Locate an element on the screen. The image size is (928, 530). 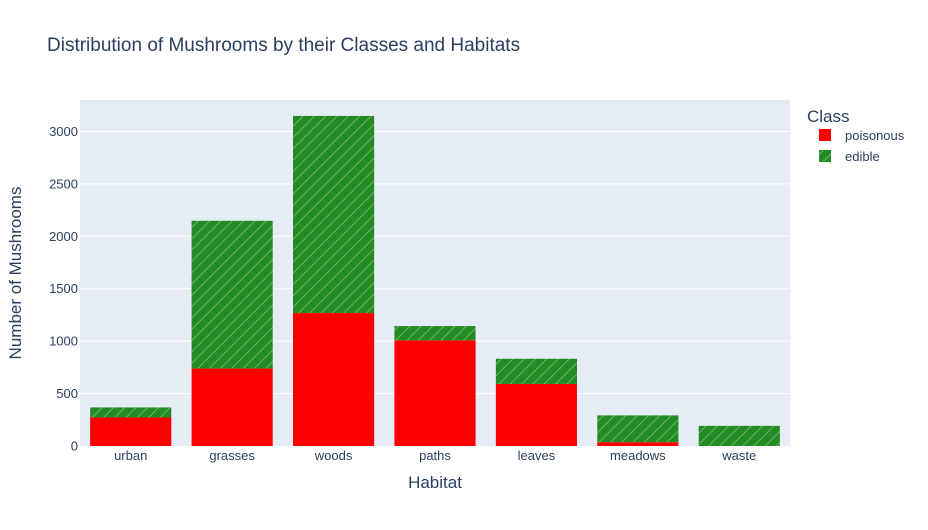
bar-poisonous-woods is located at coordinates (334, 379).